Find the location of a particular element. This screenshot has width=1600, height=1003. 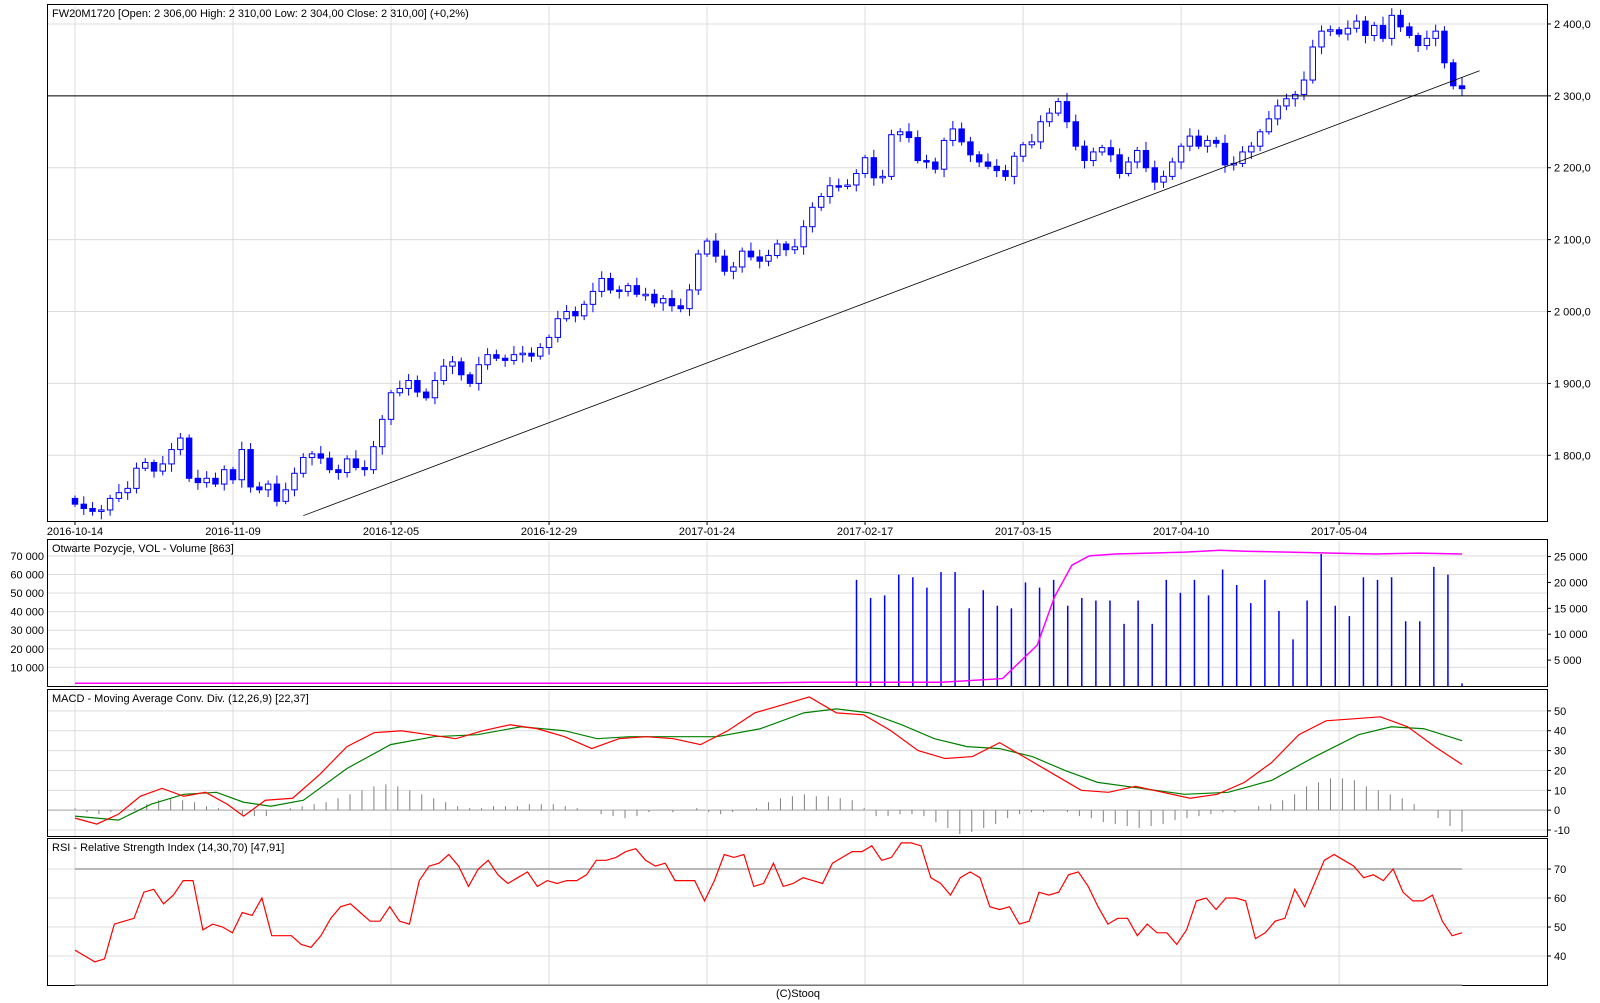

macd-y-axis: 50 40 30 20 10 0 -10 is located at coordinates (1558, 771).